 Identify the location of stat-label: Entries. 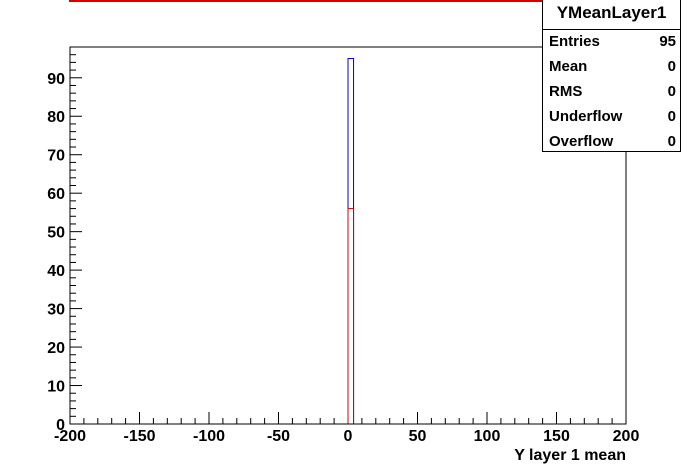
(574, 41).